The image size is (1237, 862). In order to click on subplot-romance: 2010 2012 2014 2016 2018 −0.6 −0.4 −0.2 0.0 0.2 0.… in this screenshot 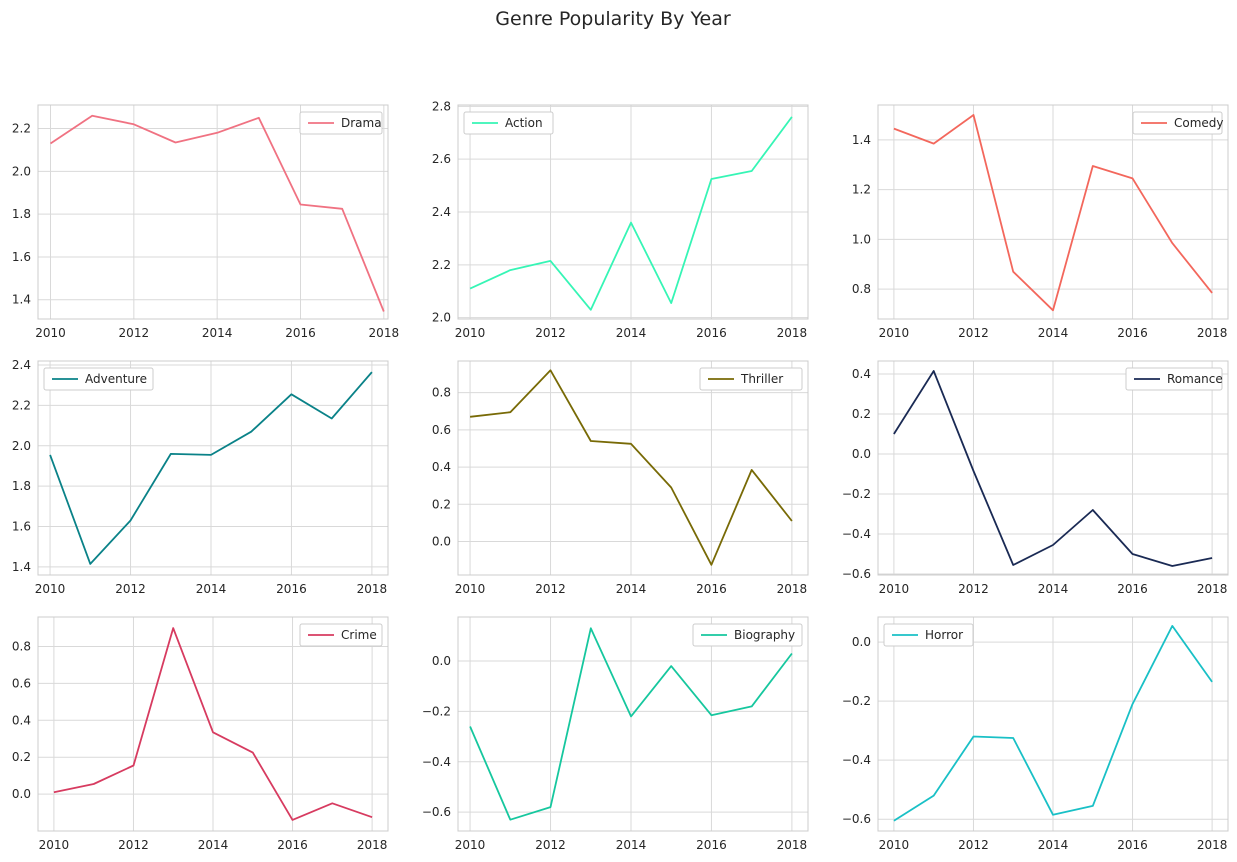, I will do `click(1035, 478)`.